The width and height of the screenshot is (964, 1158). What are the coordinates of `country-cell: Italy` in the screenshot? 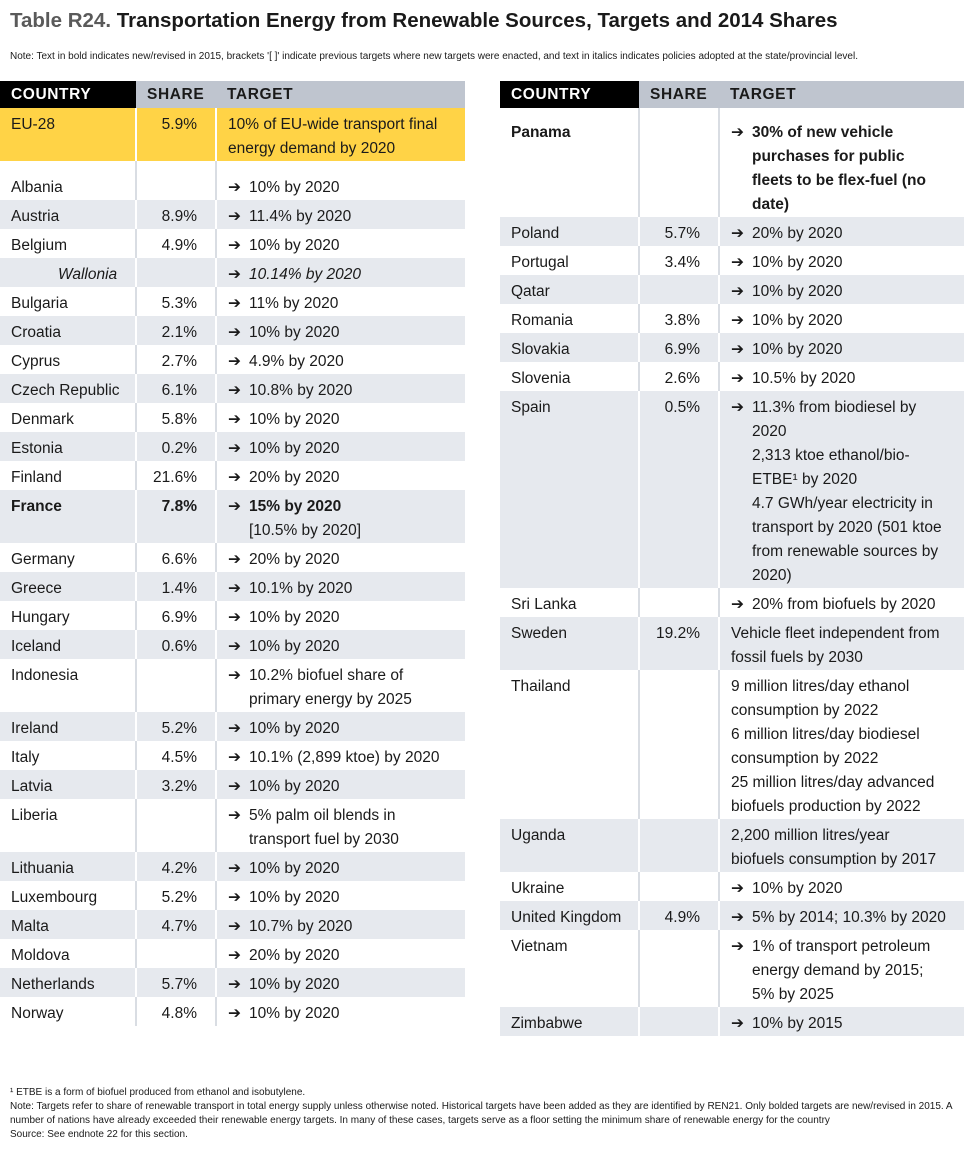 It's located at (68, 755).